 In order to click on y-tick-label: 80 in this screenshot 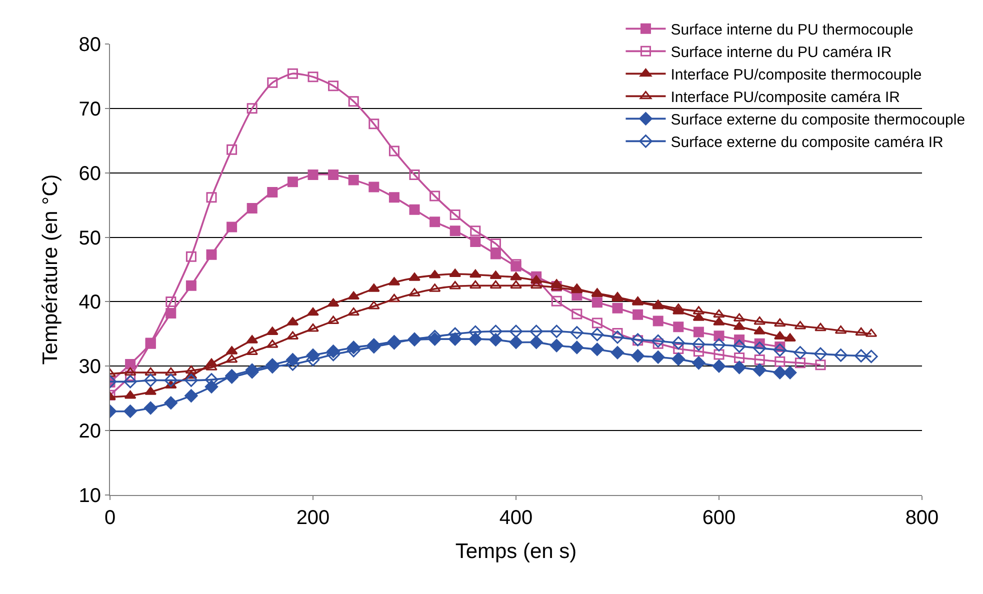, I will do `click(89, 45)`.